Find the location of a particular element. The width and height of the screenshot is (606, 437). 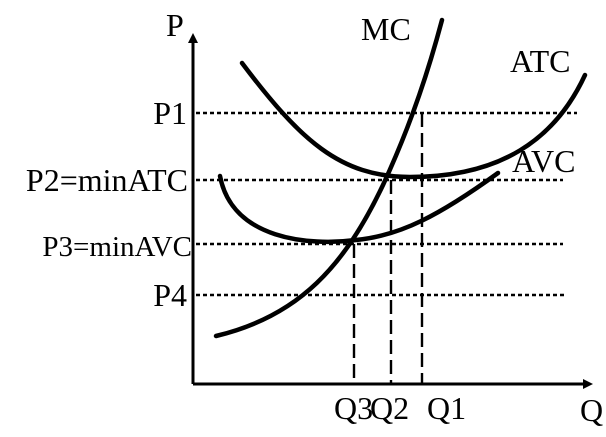

p1-label: P1 is located at coordinates (170, 113).